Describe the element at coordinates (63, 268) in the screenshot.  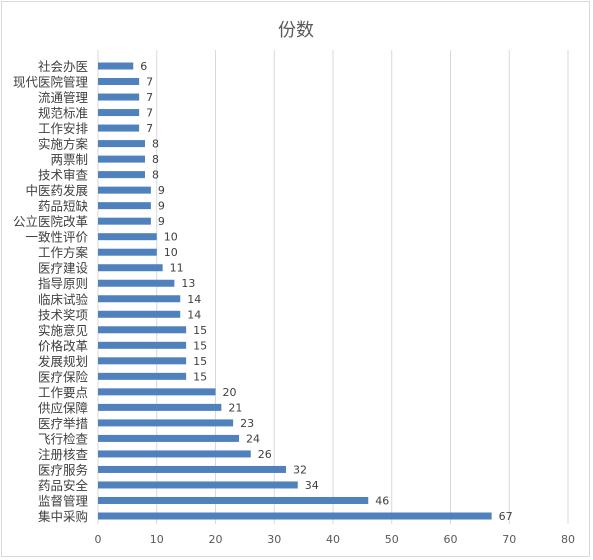
I see `category-label: 医疗建设` at that location.